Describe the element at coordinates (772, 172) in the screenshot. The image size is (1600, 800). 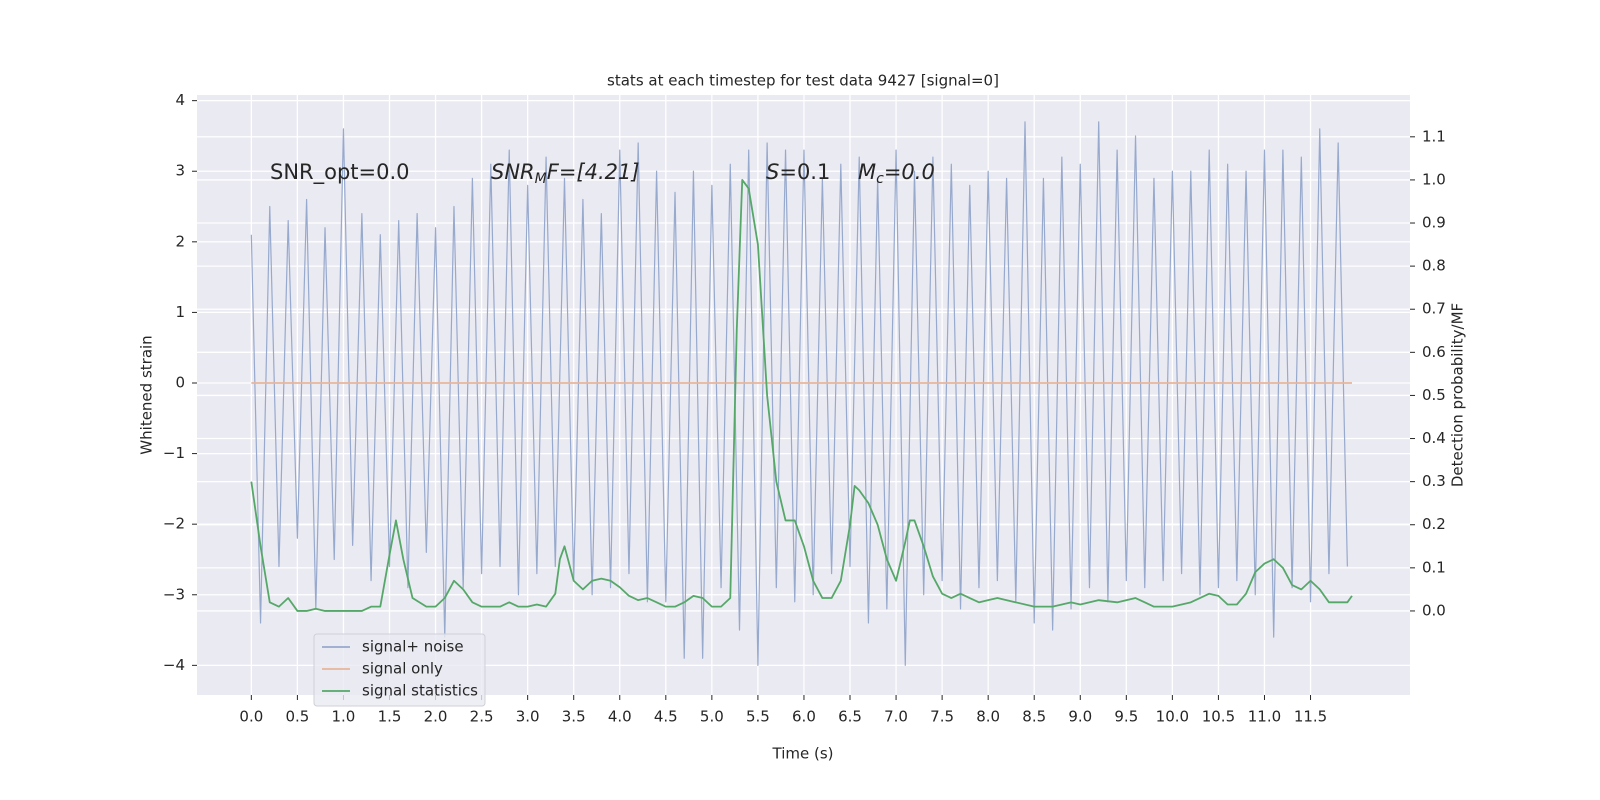
I see `annotation-text: S` at that location.